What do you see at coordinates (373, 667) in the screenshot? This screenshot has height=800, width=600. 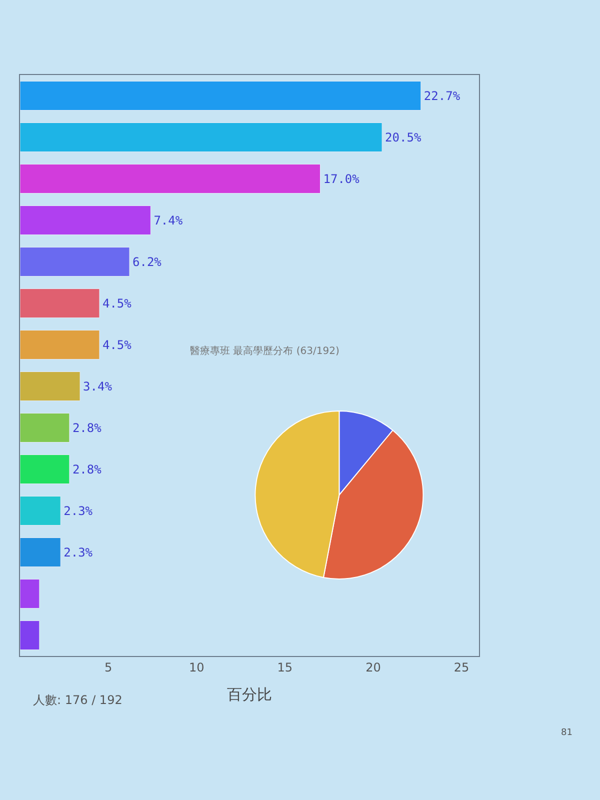 I see `x-tick-label: 20` at bounding box center [373, 667].